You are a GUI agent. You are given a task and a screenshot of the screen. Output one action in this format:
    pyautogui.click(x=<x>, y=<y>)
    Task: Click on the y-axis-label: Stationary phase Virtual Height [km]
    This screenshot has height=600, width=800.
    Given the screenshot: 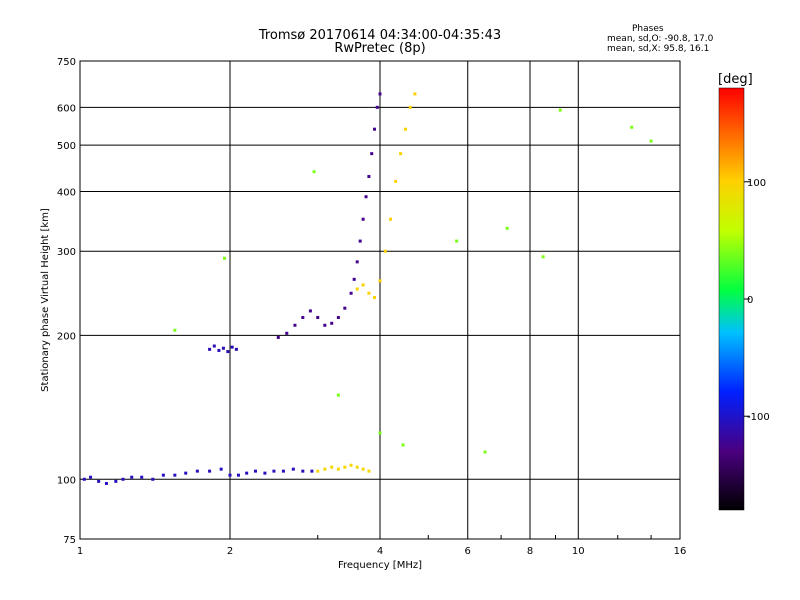 What is the action you would take?
    pyautogui.click(x=45, y=300)
    